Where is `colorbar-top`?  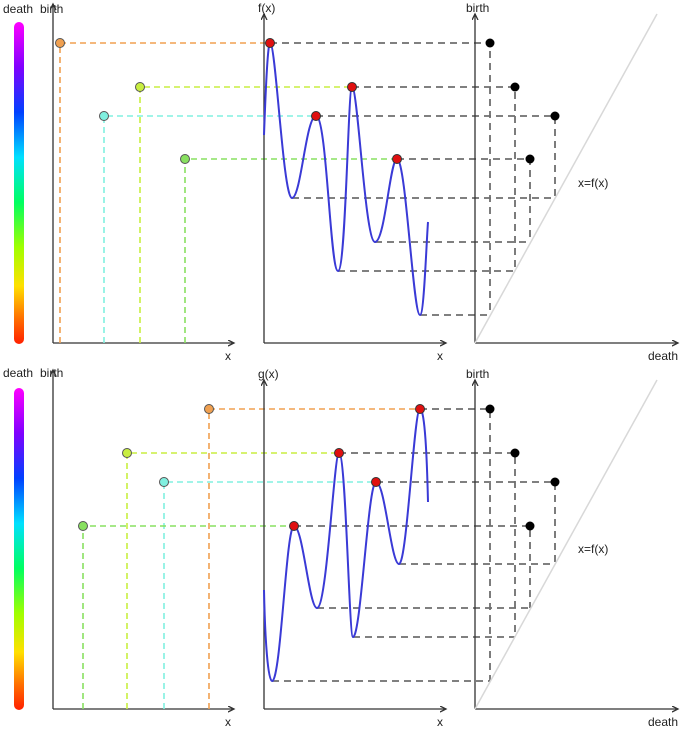
colorbar-top is located at coordinates (19, 183).